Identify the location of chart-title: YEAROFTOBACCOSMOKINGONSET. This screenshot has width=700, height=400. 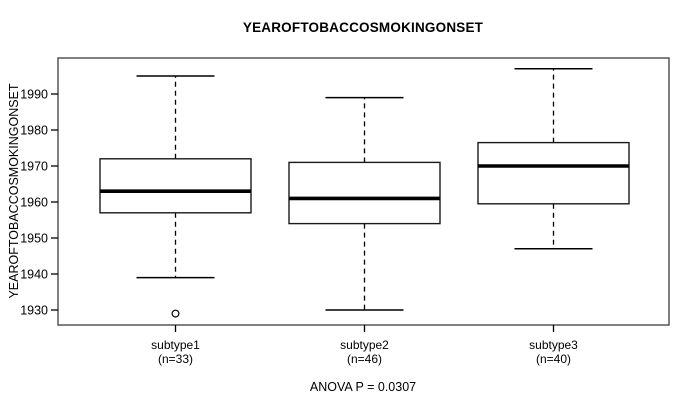
(363, 27).